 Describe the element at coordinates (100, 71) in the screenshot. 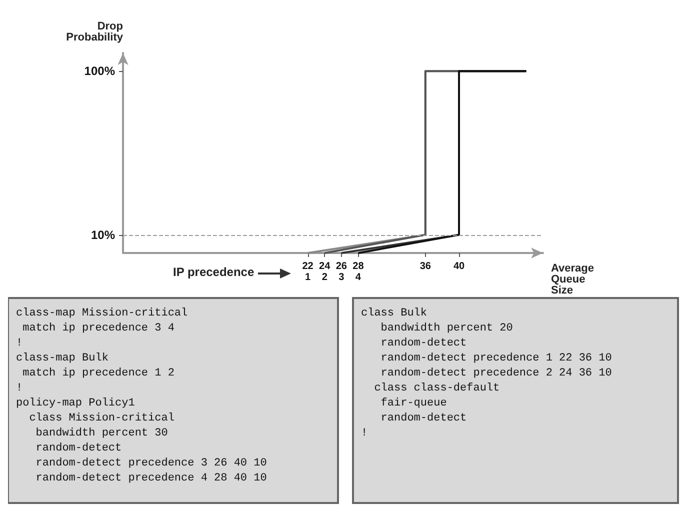

I see `y-tick-label: 100%` at that location.